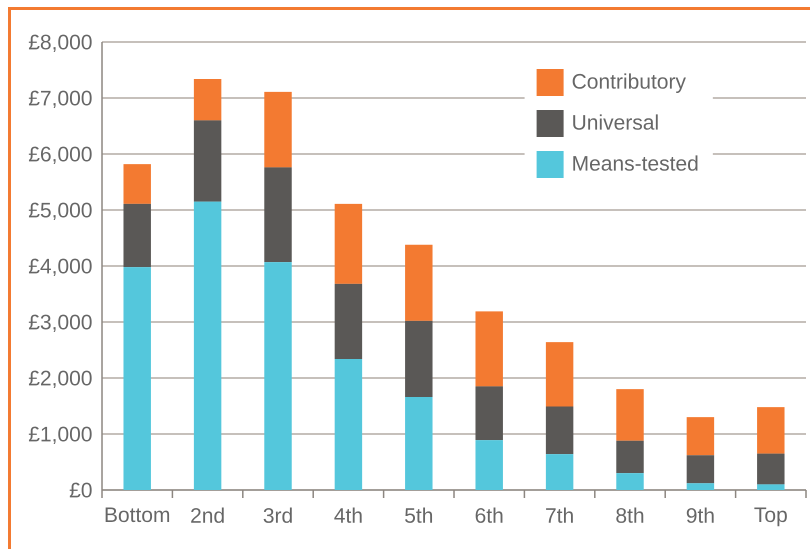  What do you see at coordinates (635, 163) in the screenshot?
I see `legend-label: Means-tested` at bounding box center [635, 163].